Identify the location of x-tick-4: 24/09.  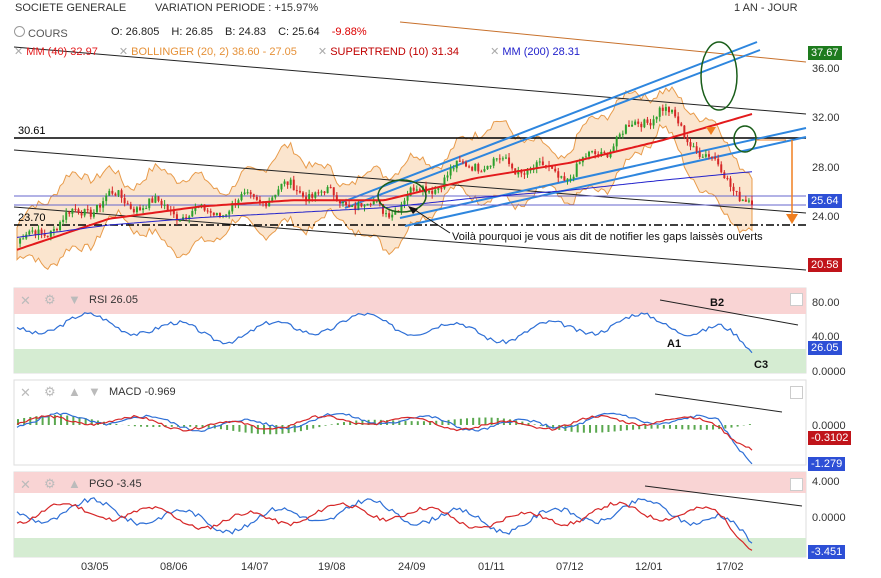
(412, 567).